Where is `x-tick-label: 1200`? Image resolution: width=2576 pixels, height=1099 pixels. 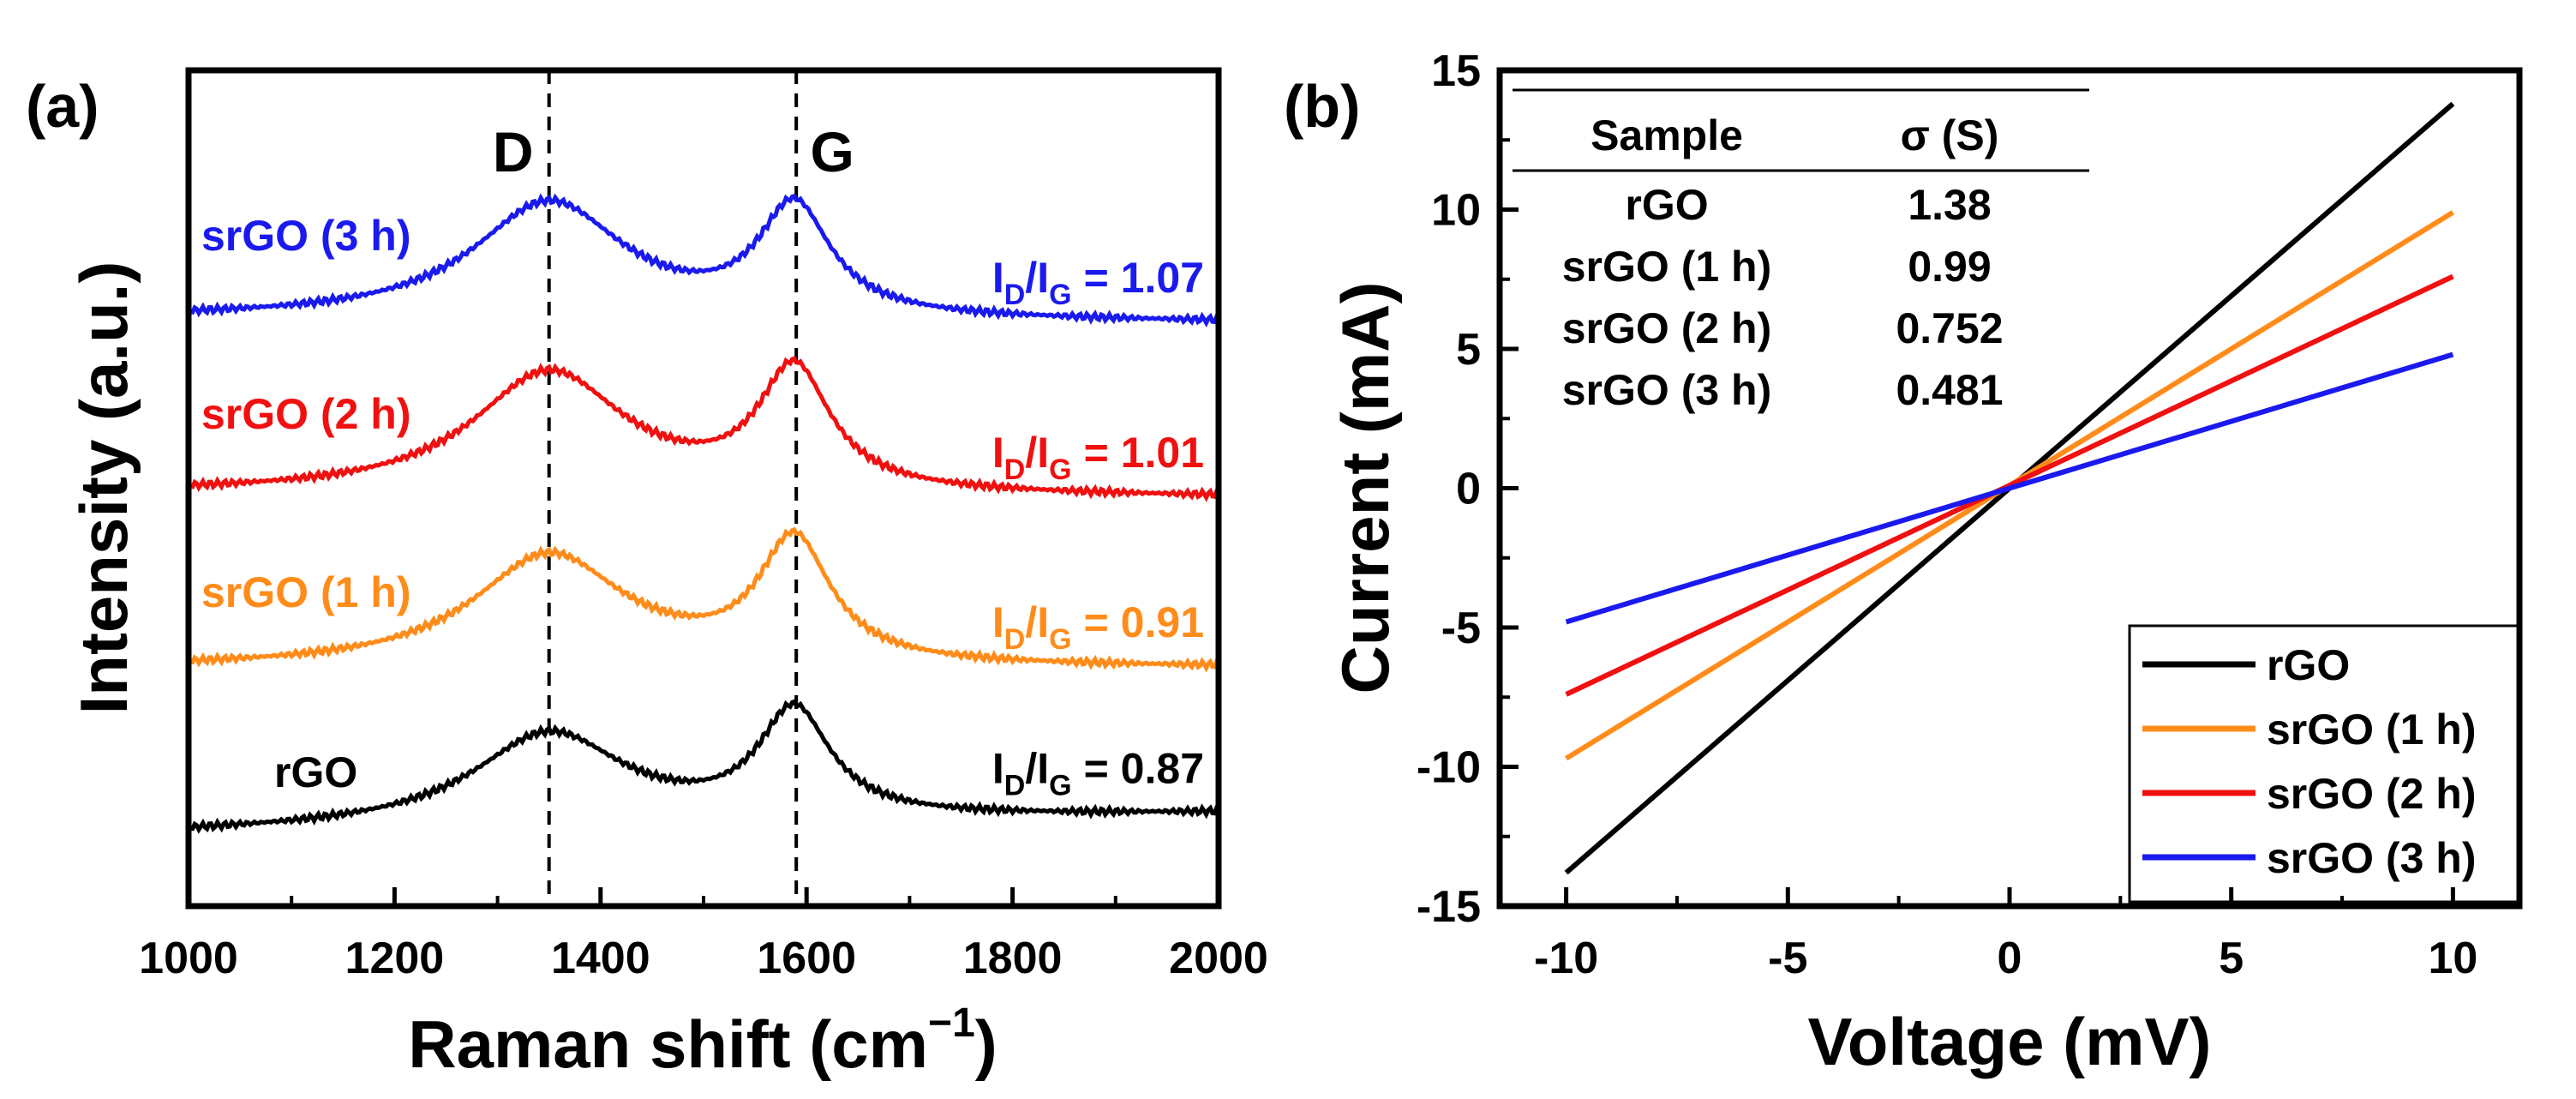 x-tick-label: 1200 is located at coordinates (395, 958).